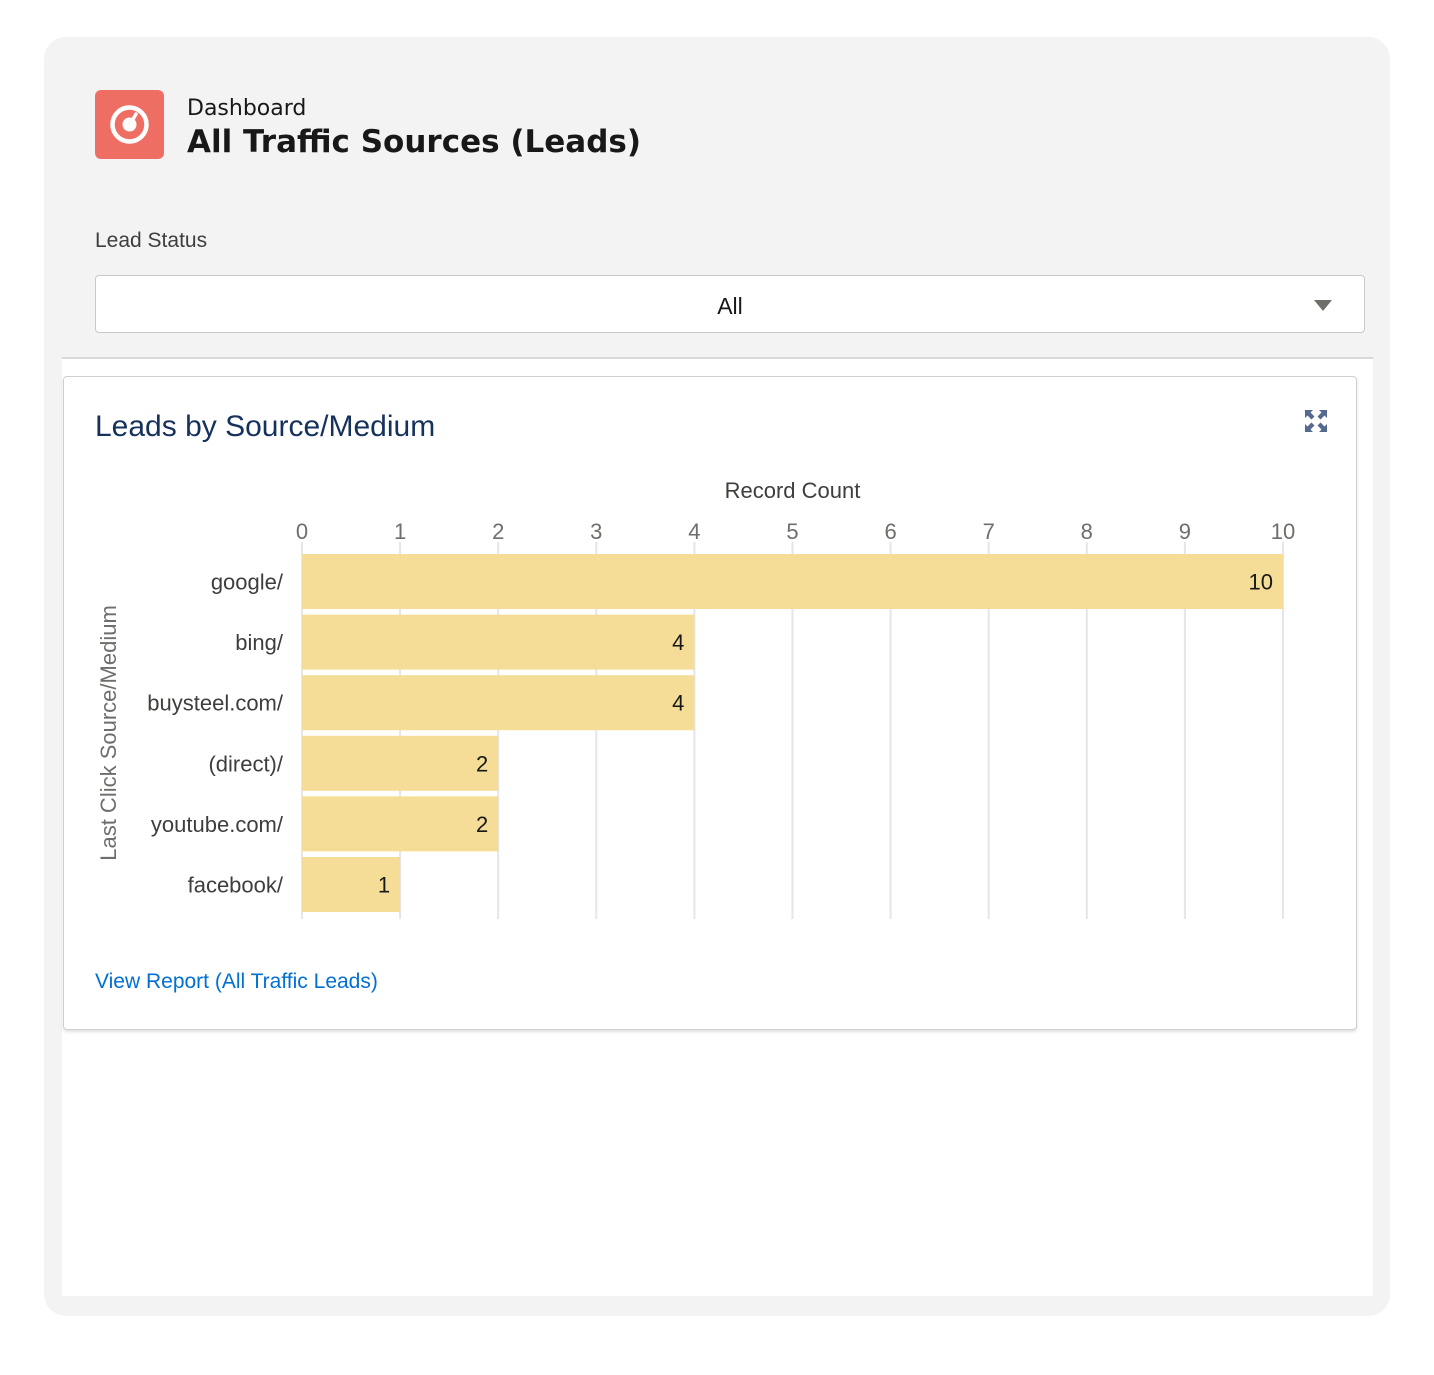  What do you see at coordinates (259, 642) in the screenshot?
I see `y-category-label: bing/` at bounding box center [259, 642].